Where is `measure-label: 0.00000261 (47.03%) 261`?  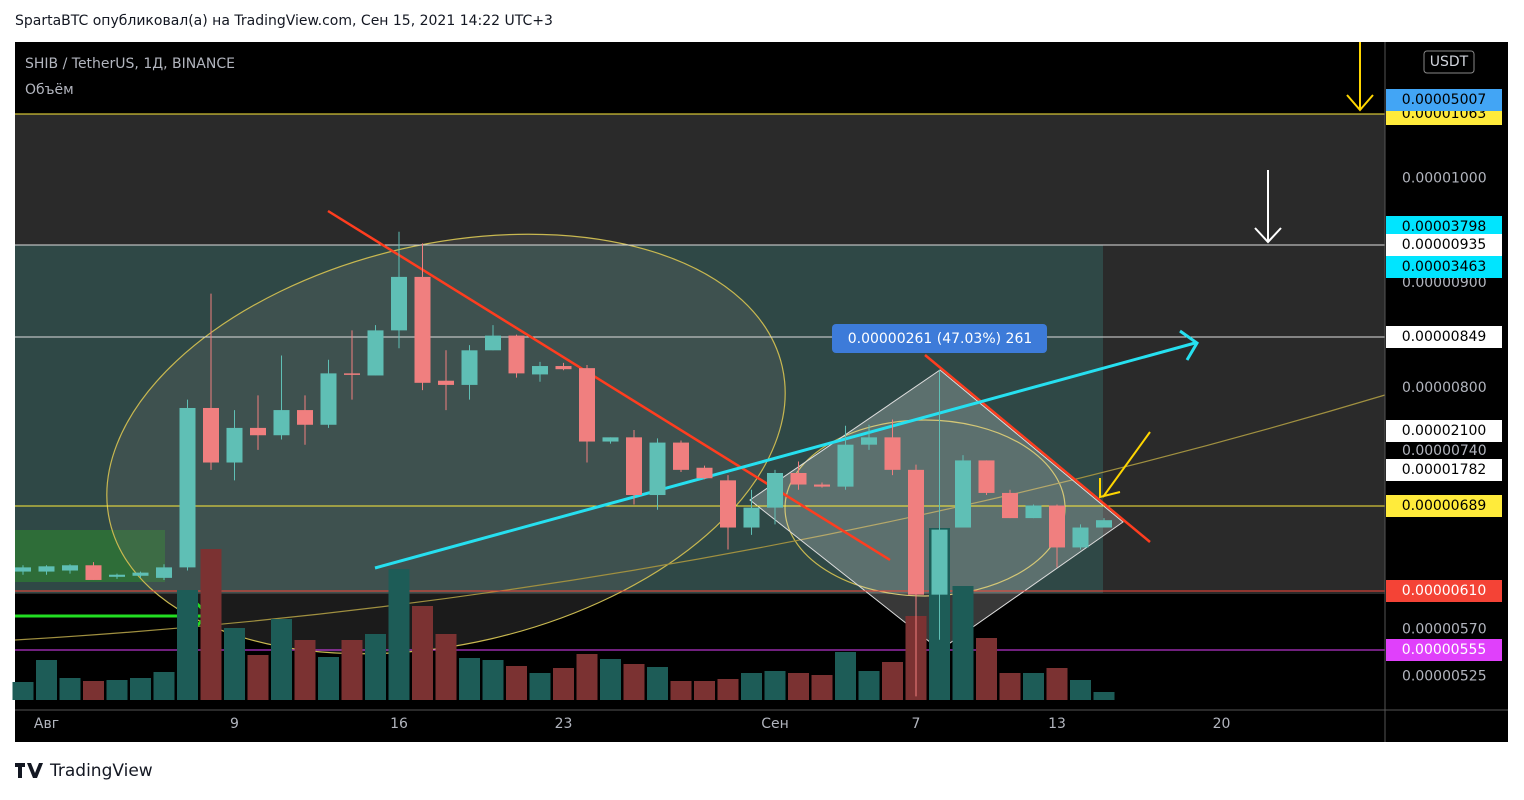 measure-label: 0.00000261 (47.03%) 261 is located at coordinates (940, 339).